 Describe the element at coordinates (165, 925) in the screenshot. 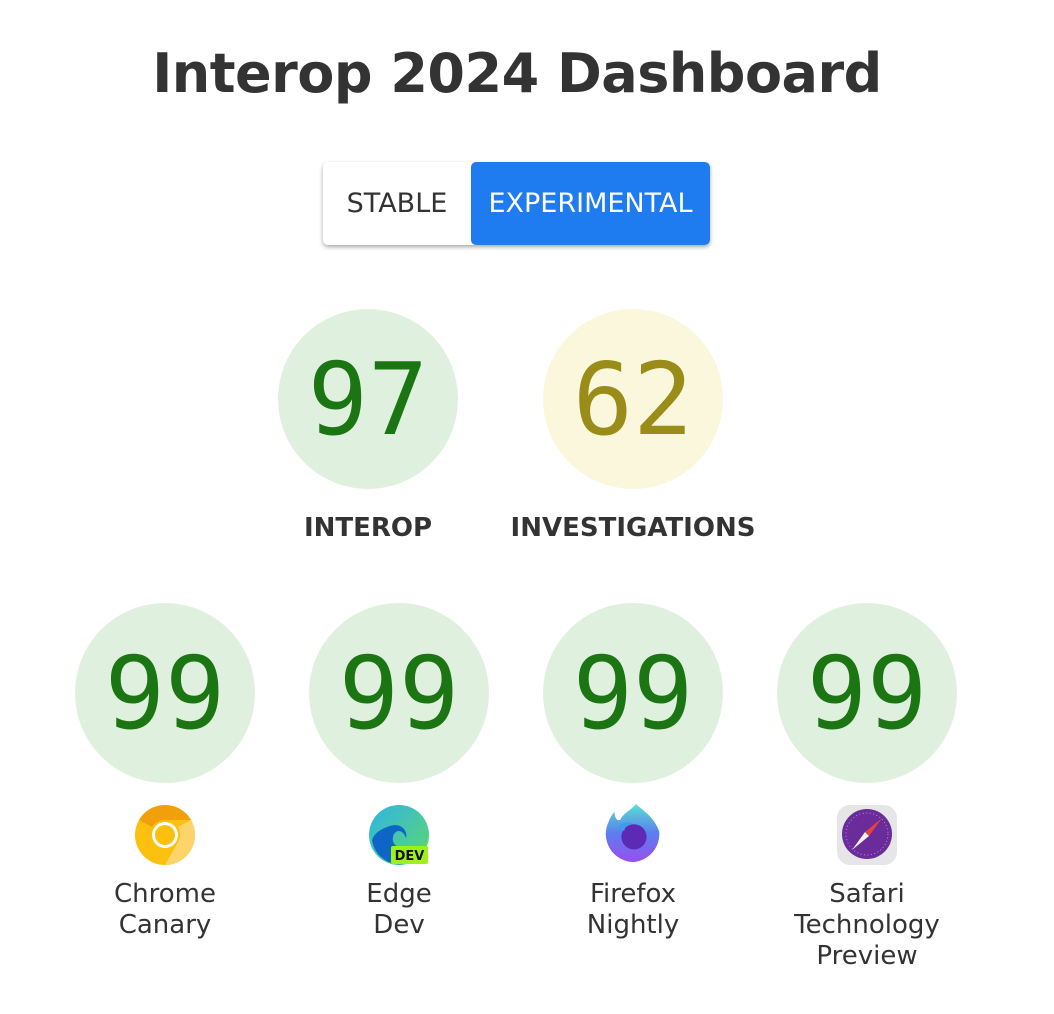

I see `name-line: Canary` at that location.